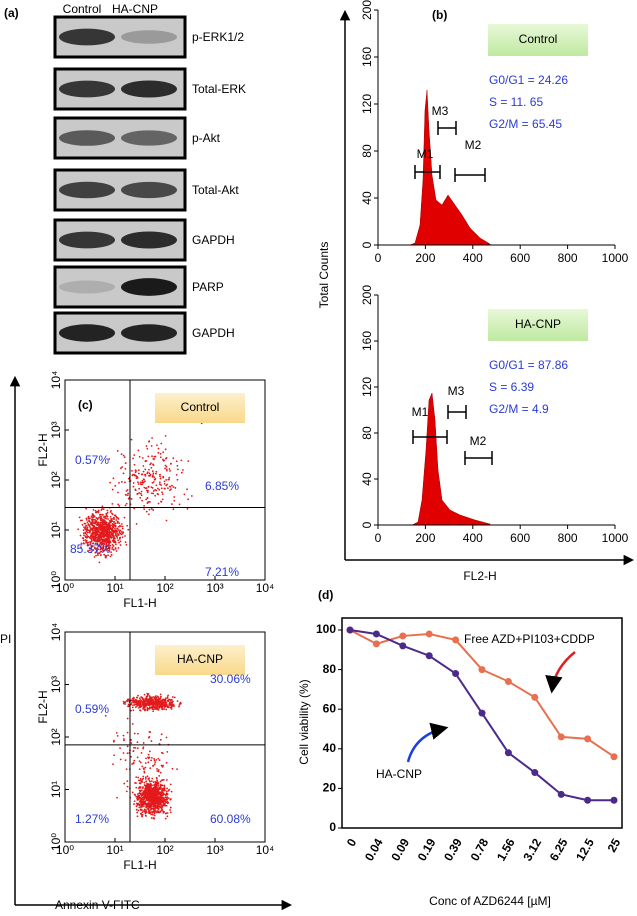  What do you see at coordinates (219, 89) in the screenshot?
I see `row-label: Total-ERK` at bounding box center [219, 89].